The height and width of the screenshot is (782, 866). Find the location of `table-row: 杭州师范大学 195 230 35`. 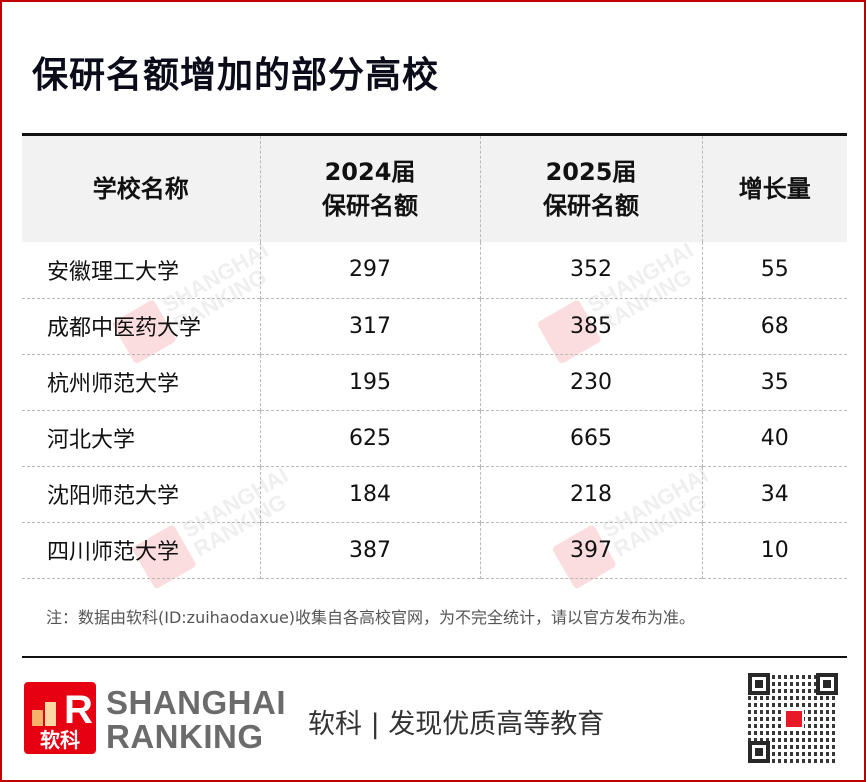

table-row: 杭州师范大学 195 230 35 is located at coordinates (434, 382).